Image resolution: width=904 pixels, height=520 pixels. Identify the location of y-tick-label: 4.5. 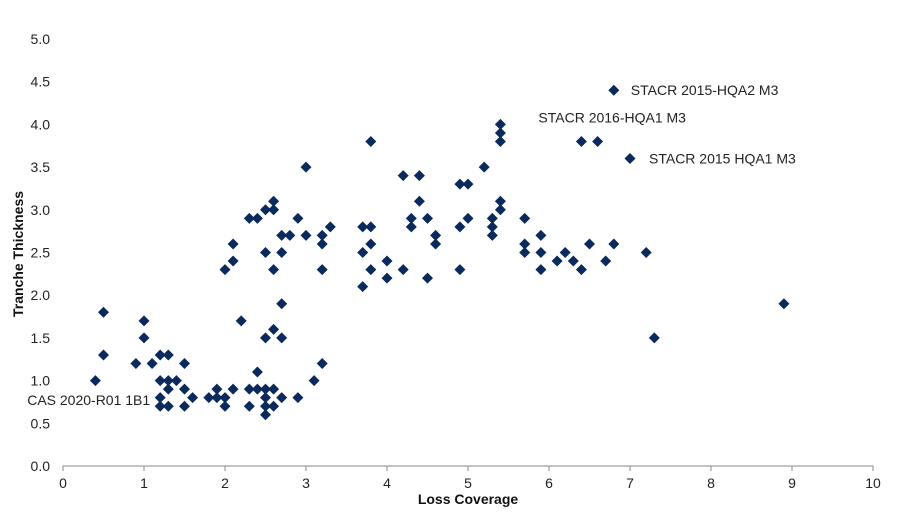
(41, 82).